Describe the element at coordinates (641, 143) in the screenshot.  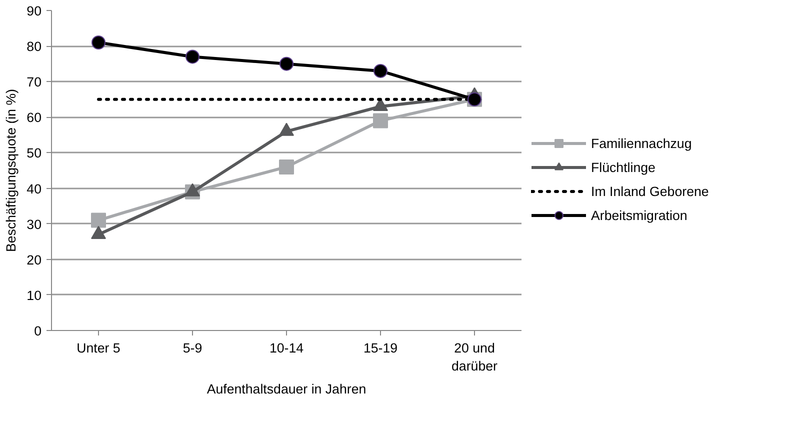
I see `legend-label: Familiennachzug` at that location.